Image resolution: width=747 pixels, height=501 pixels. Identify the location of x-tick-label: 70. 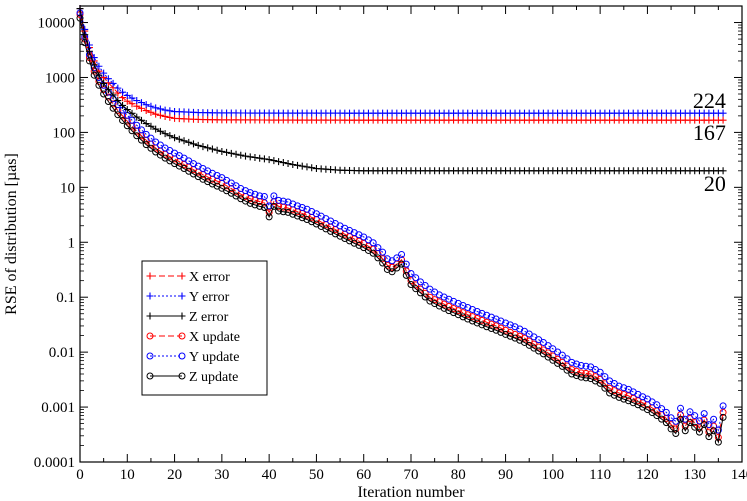
(411, 475).